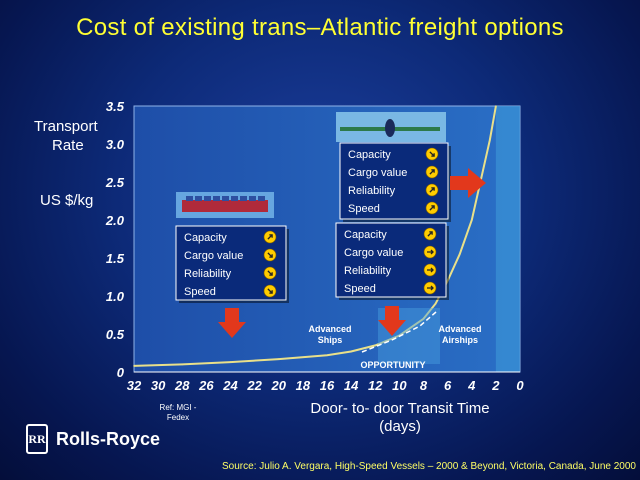  Describe the element at coordinates (115, 182) in the screenshot. I see `y-tick-label: 2.5` at that location.